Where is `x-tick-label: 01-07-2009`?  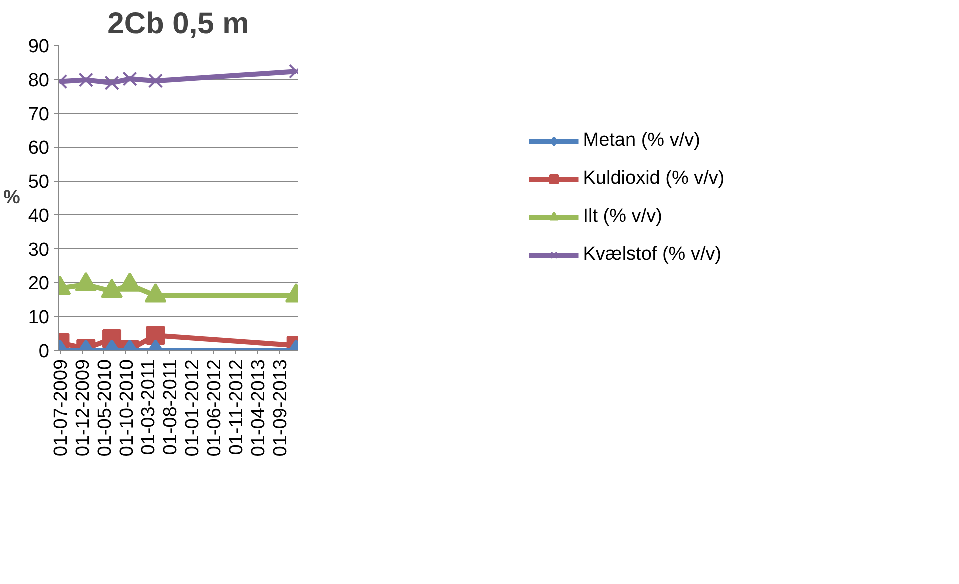
x-tick-label: 01-07-2009 is located at coordinates (61, 408).